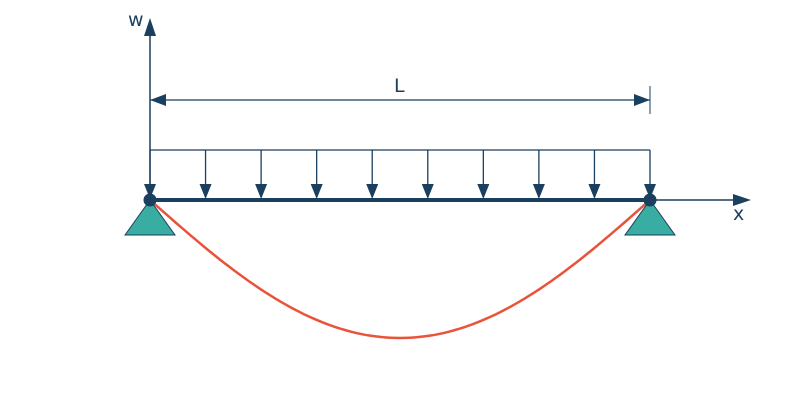 The height and width of the screenshot is (400, 800). I want to click on right-pin, so click(650, 200).